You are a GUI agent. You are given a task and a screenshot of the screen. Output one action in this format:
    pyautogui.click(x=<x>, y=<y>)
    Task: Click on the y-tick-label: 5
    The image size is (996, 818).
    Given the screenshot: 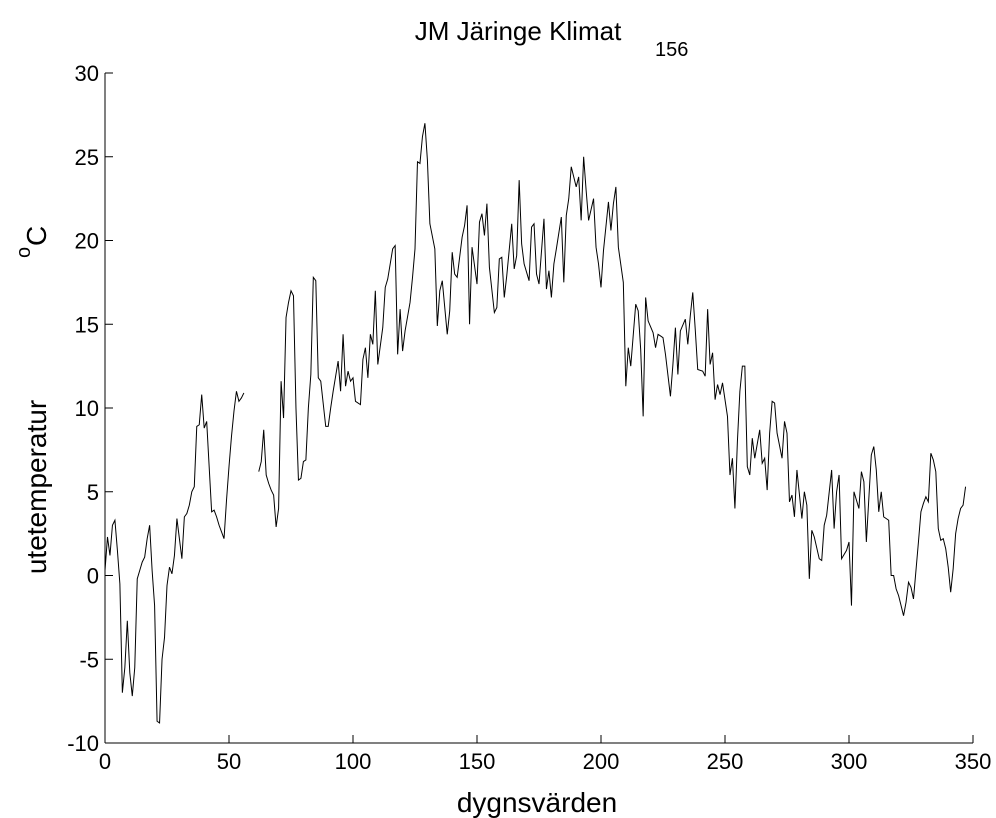 What is the action you would take?
    pyautogui.click(x=93, y=492)
    